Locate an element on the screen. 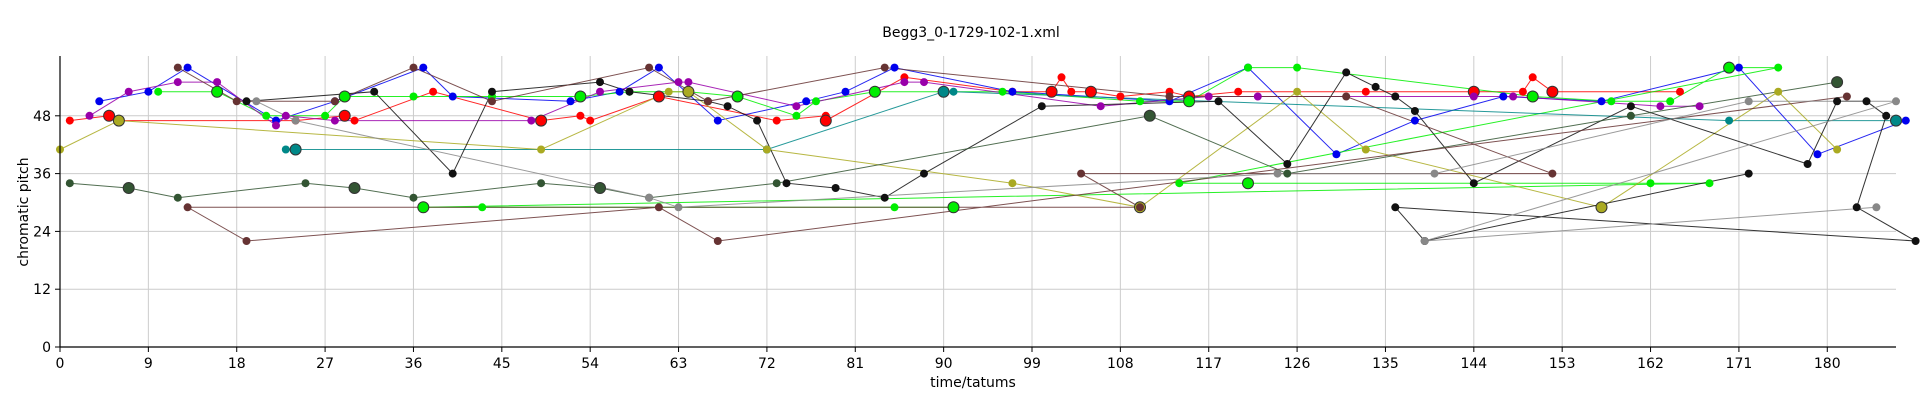 The height and width of the screenshot is (401, 1920). x-tick-label: 54 is located at coordinates (590, 364).